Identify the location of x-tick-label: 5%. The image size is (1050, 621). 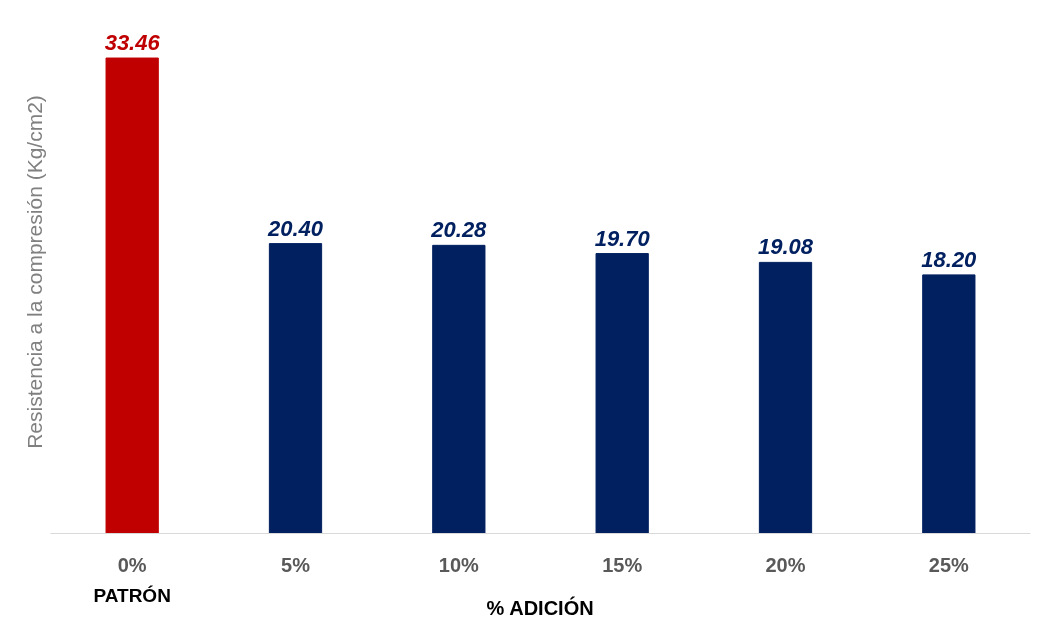
(296, 564).